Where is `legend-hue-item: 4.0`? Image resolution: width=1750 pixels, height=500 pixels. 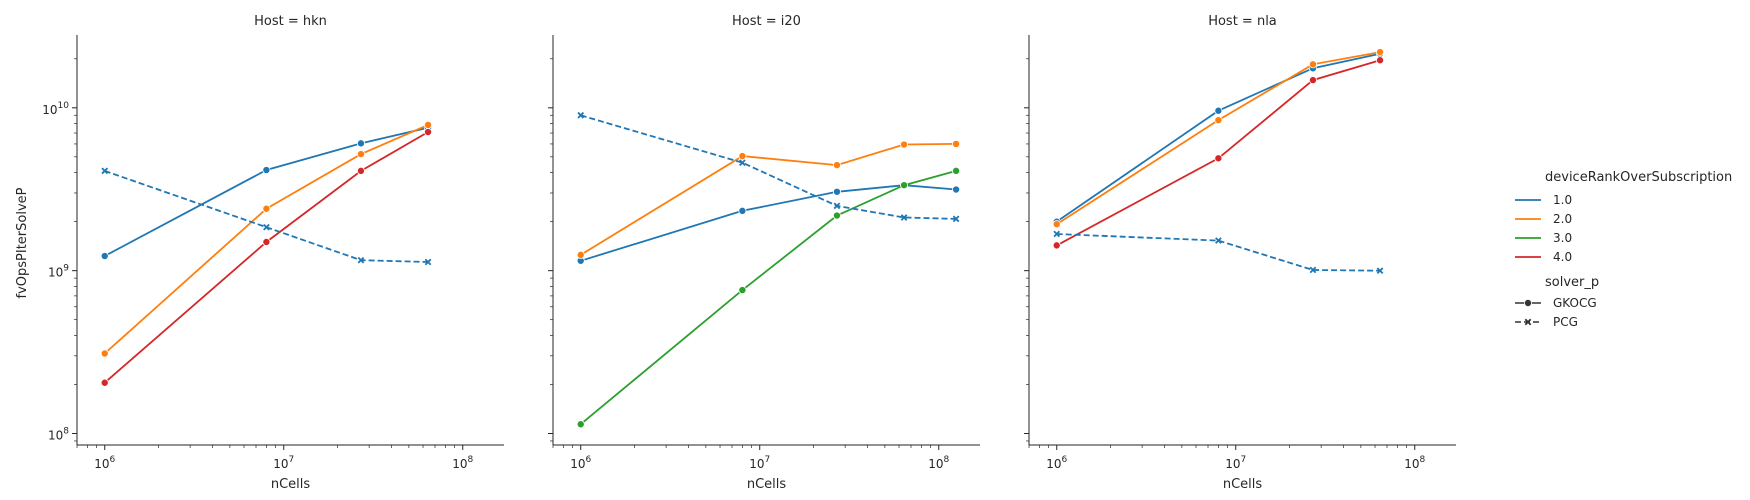 legend-hue-item: 4.0 is located at coordinates (1543, 257).